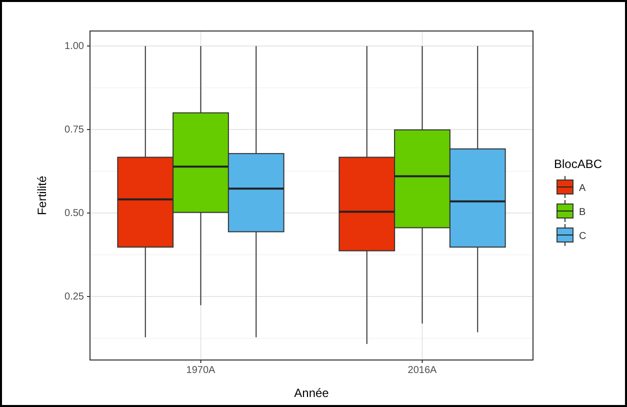 The image size is (627, 407). What do you see at coordinates (582, 212) in the screenshot?
I see `legend-label: B` at bounding box center [582, 212].